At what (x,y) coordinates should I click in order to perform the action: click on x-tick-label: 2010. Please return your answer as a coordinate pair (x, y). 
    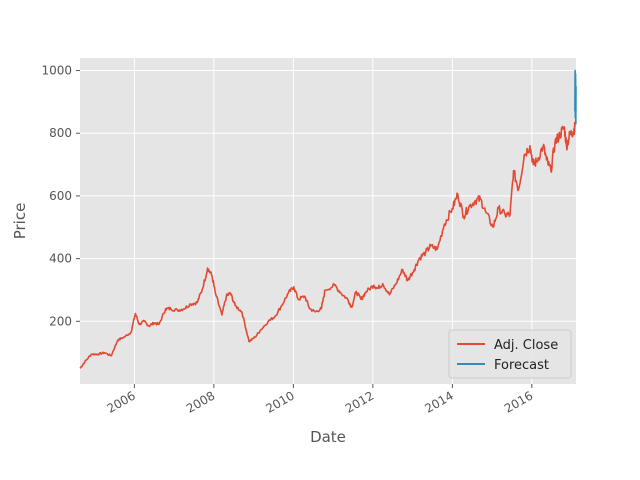
    Looking at the image, I should click on (279, 401).